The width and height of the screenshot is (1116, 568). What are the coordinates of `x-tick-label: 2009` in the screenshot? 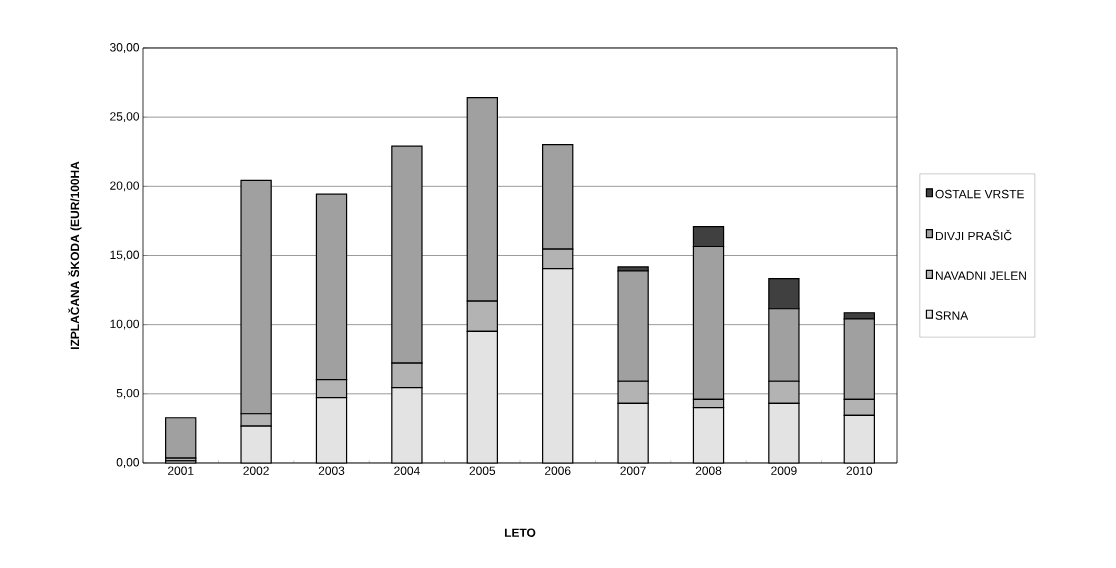 It's located at (784, 470).